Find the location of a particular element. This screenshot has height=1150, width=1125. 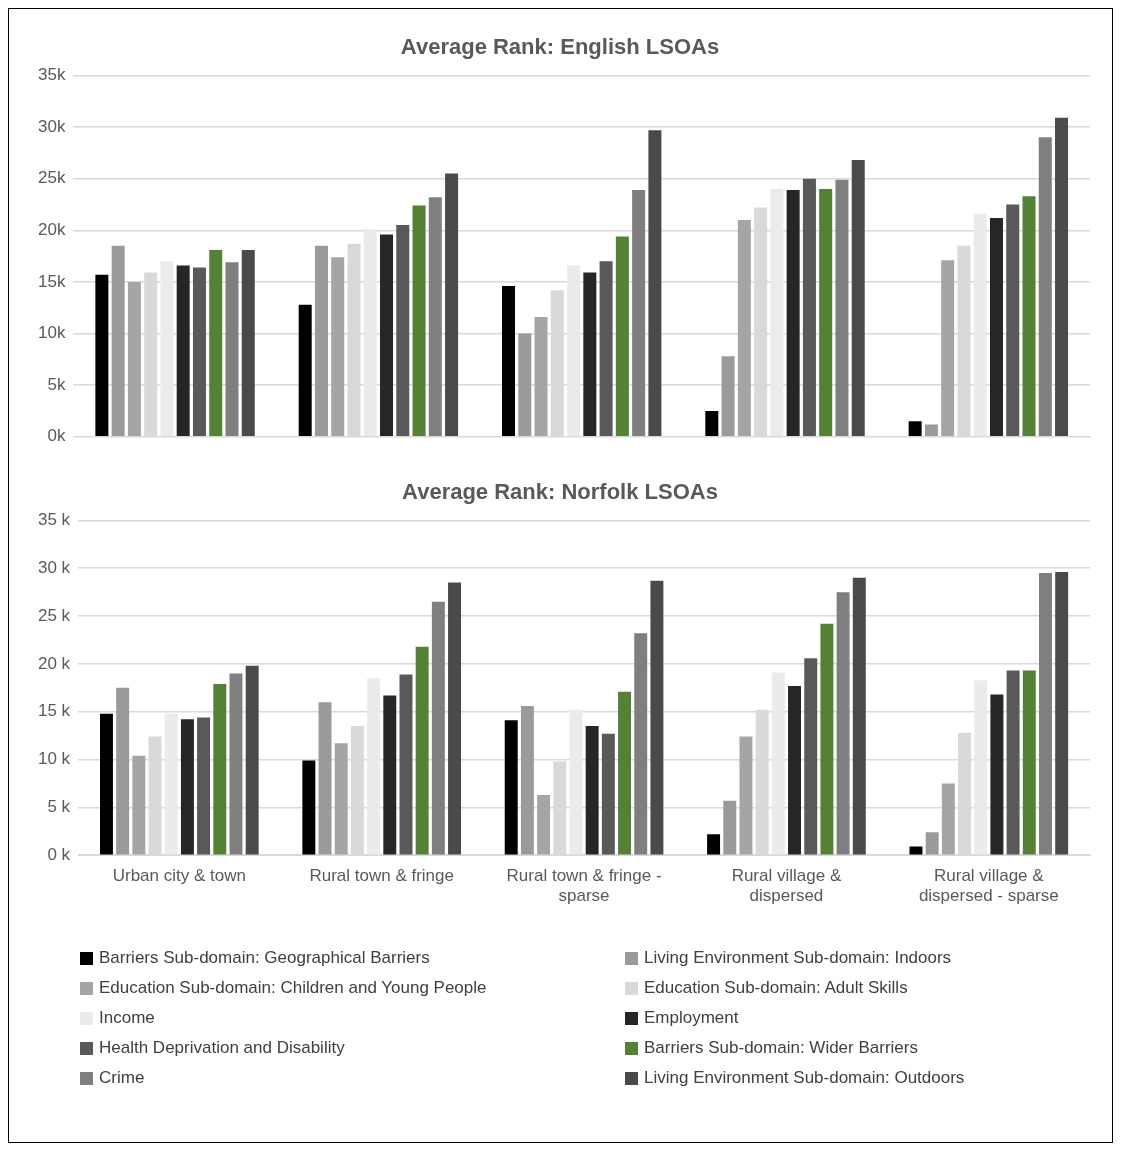

y-tick-label: 35k is located at coordinates (51, 75).